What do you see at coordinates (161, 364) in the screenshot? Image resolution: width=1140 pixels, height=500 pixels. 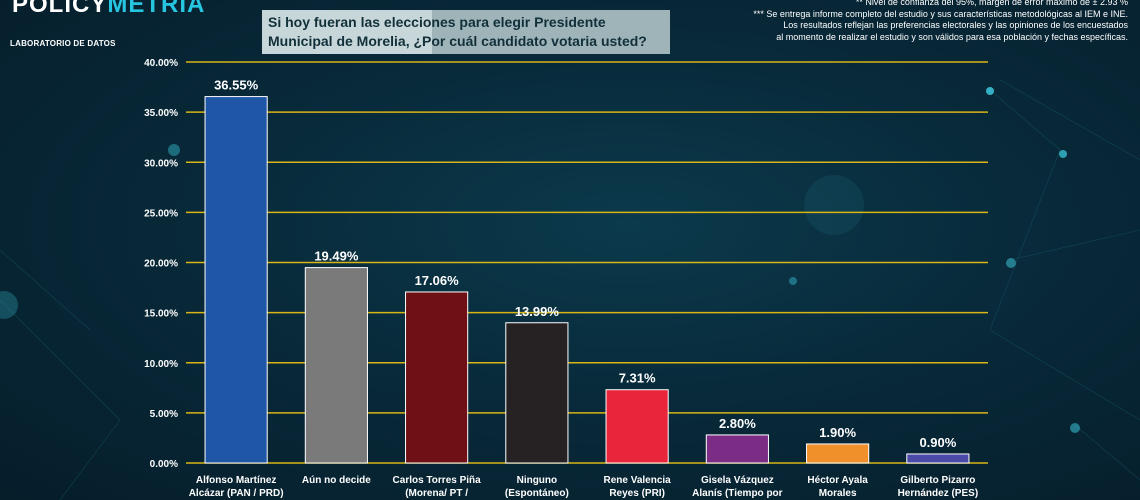 I see `y-tick-label: 10.00%` at bounding box center [161, 364].